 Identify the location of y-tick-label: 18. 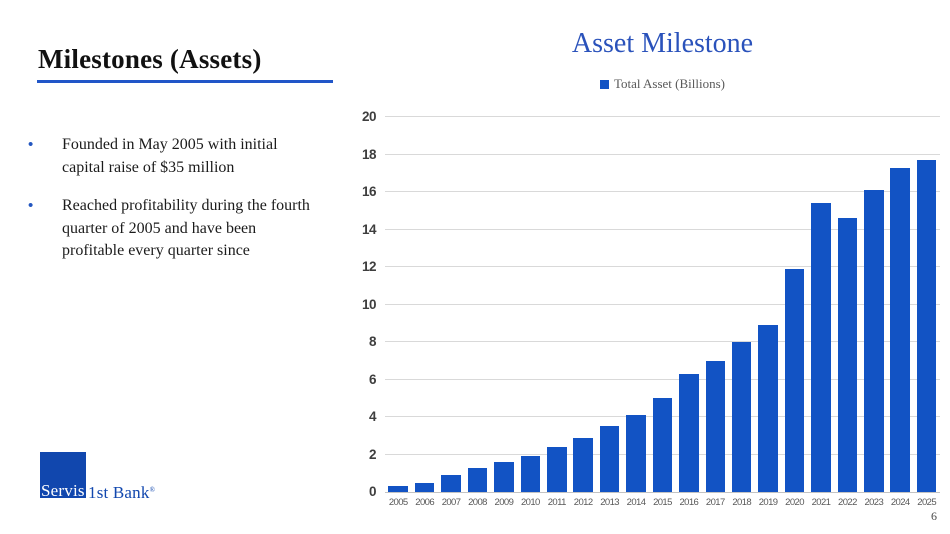
(369, 154).